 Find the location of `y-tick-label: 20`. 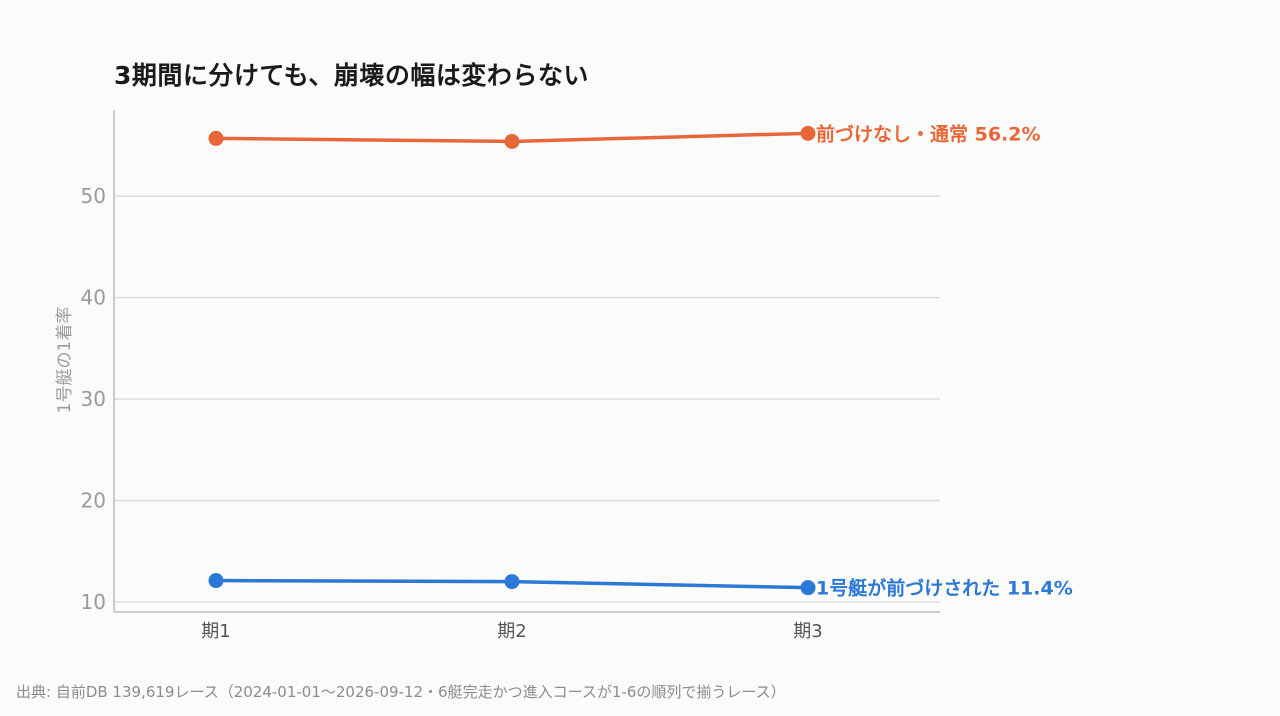

y-tick-label: 20 is located at coordinates (93, 500).